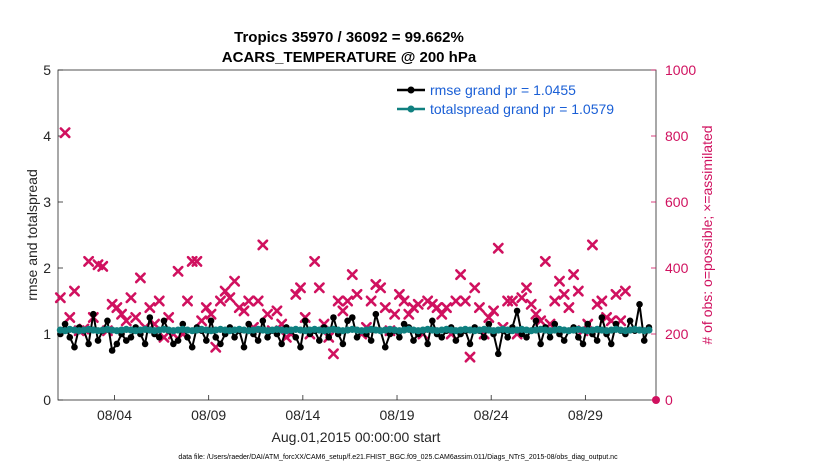 This screenshot has height=470, width=830. Describe the element at coordinates (32, 235) in the screenshot. I see `y-axis-label: rmse and totalspread` at that location.